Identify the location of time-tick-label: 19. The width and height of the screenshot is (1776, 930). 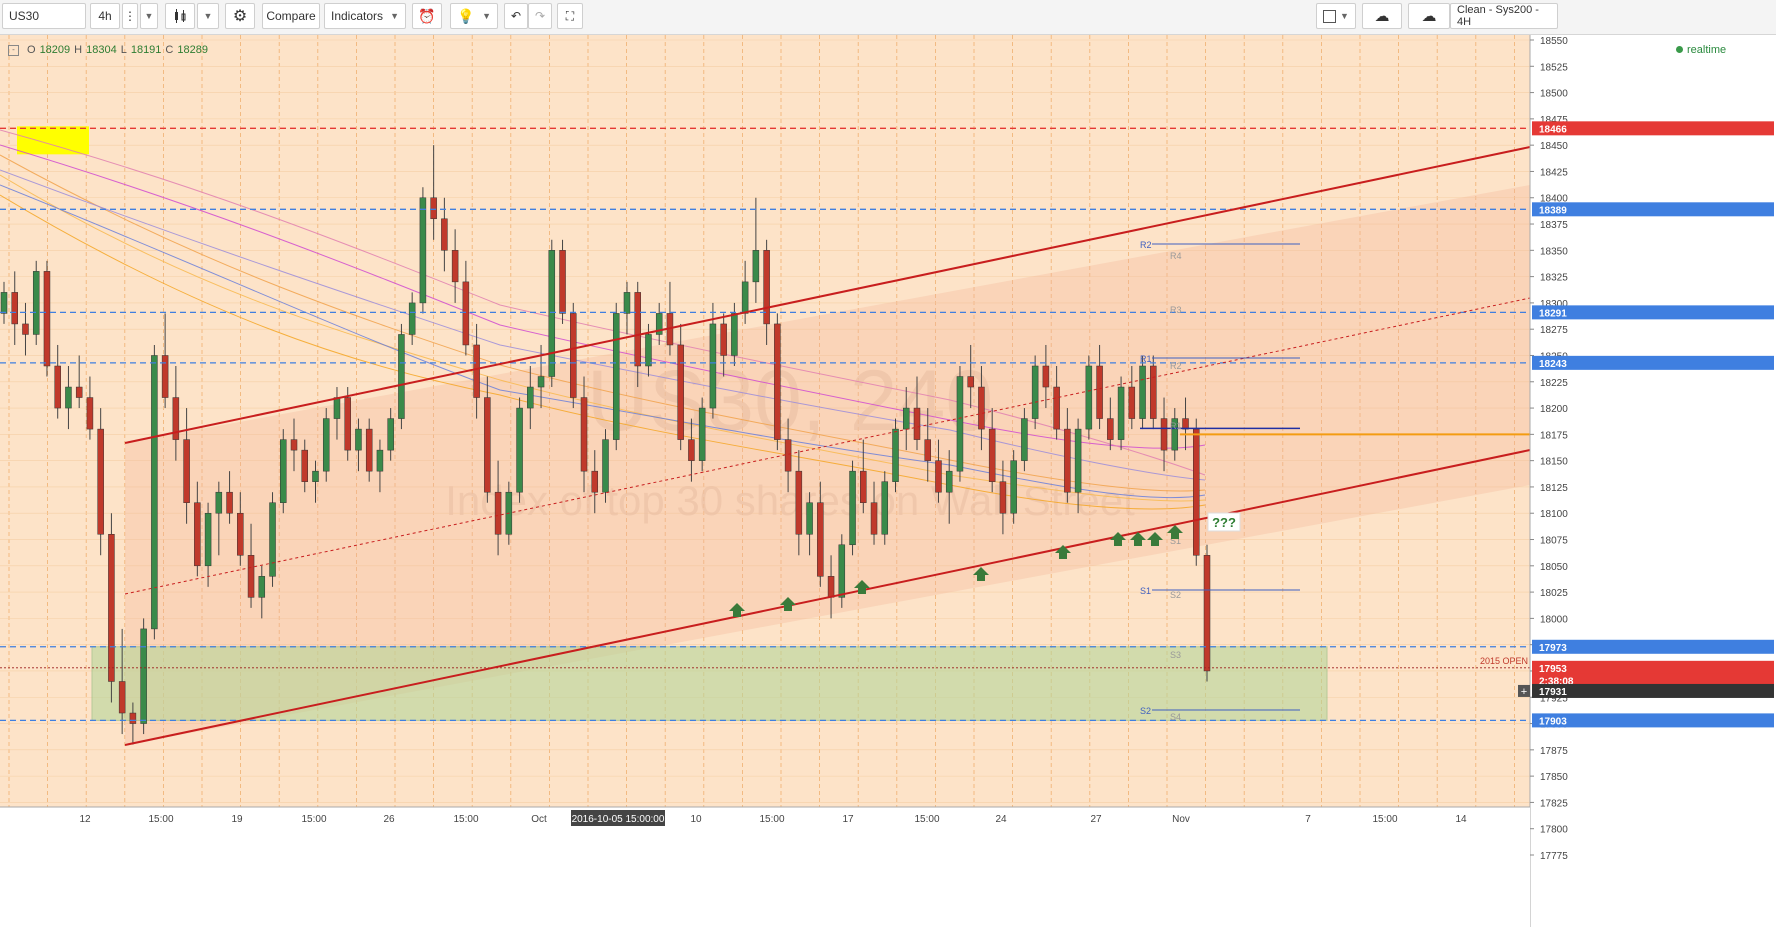
(237, 819).